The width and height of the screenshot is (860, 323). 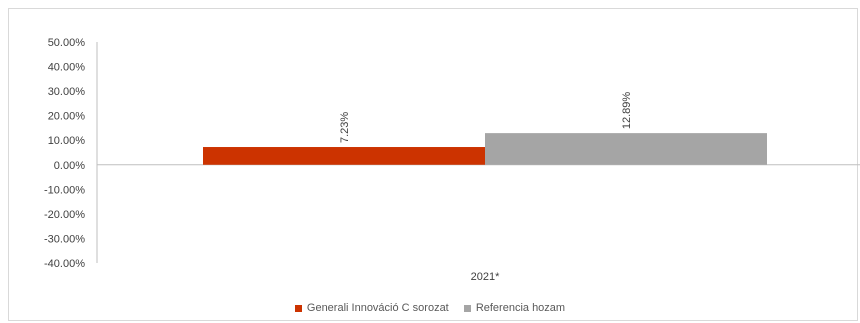 I want to click on y-tick-label: -30.00%, so click(x=64, y=239).